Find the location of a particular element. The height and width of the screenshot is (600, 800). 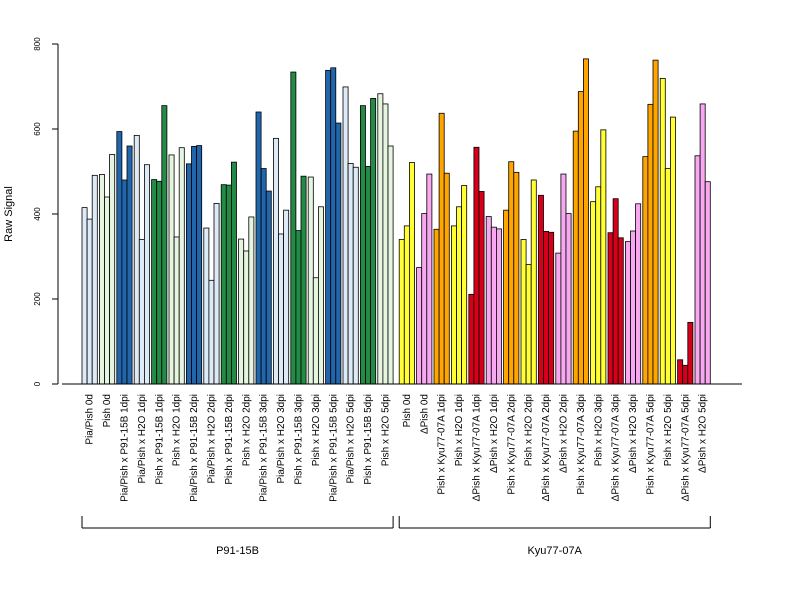

y-tick-label: 600 is located at coordinates (37, 129).